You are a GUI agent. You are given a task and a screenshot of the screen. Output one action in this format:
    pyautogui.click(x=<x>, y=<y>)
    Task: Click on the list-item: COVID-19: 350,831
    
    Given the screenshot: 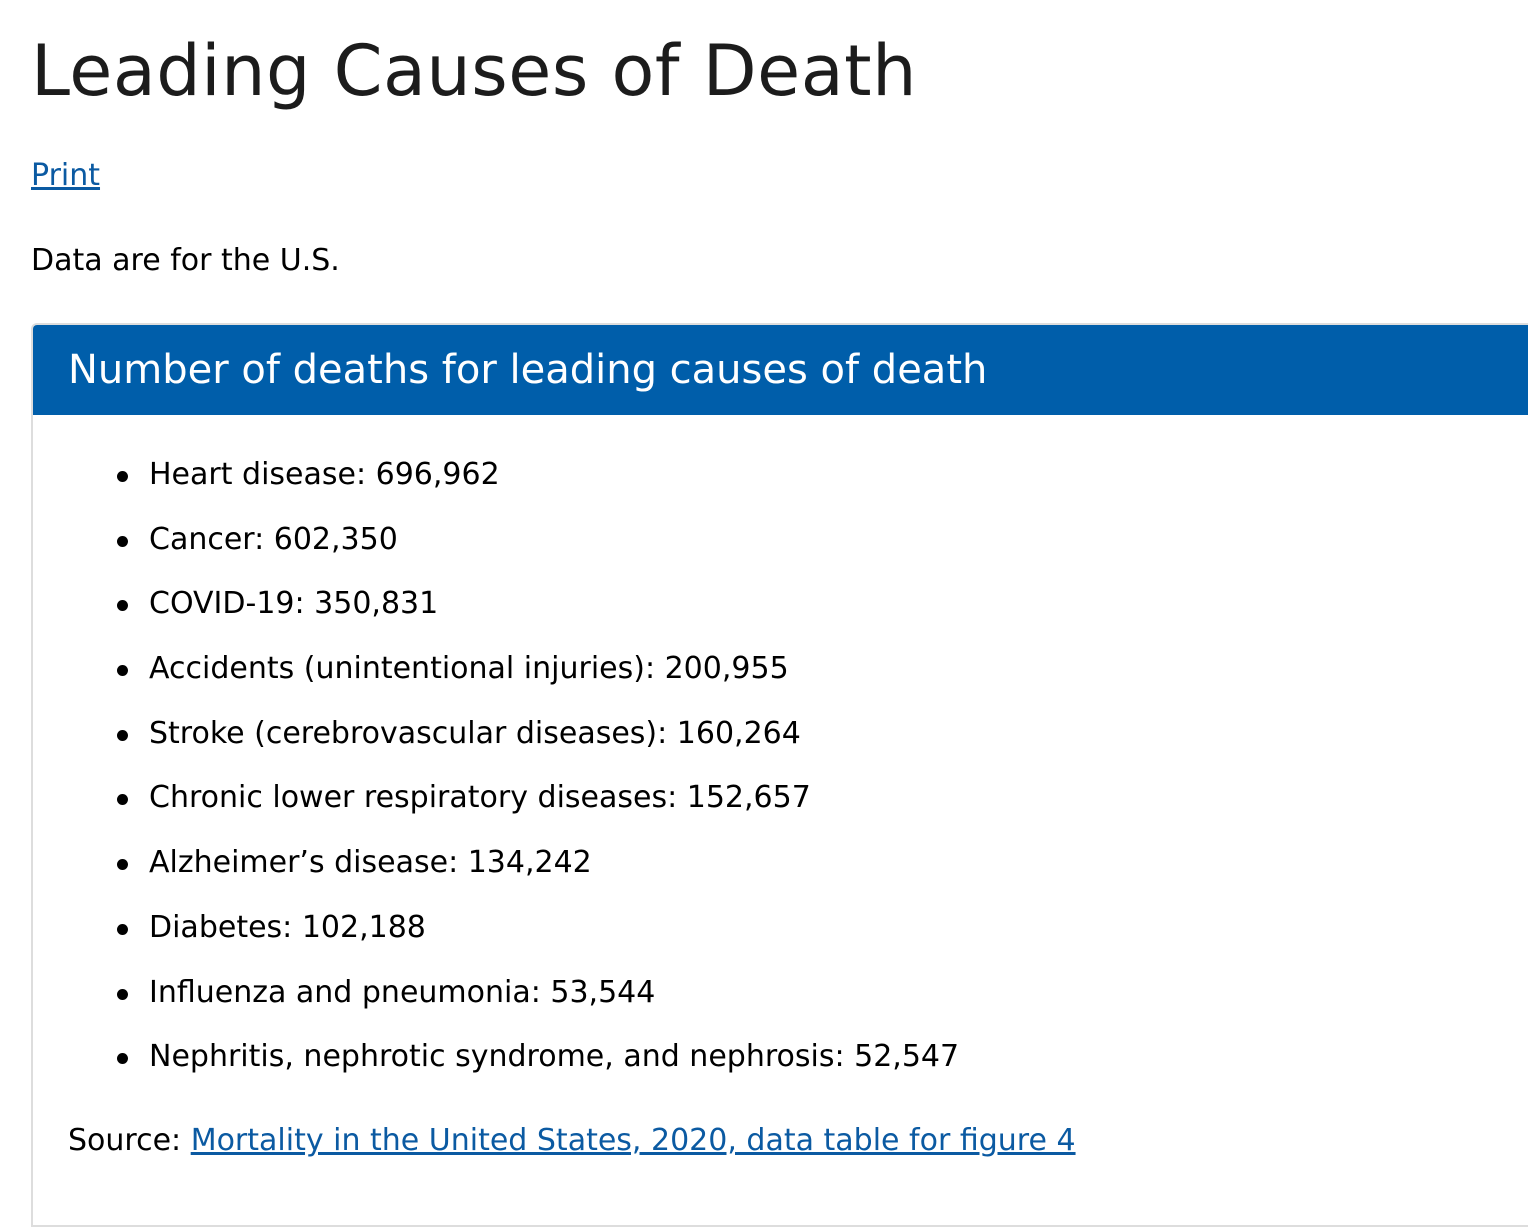 What is the action you would take?
    pyautogui.click(x=538, y=616)
    